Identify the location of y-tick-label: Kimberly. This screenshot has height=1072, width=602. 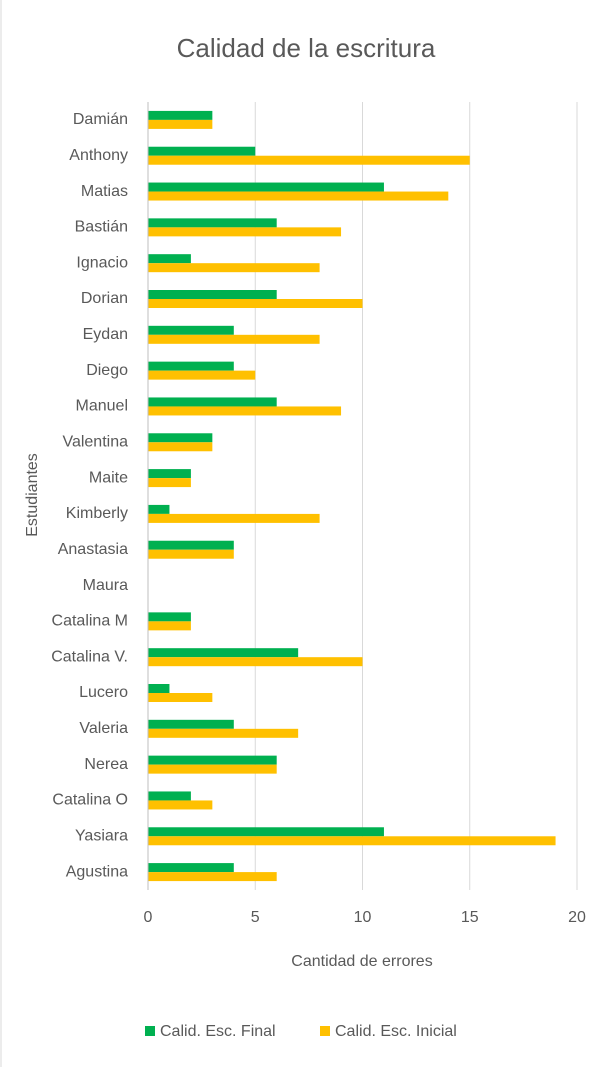
(97, 513).